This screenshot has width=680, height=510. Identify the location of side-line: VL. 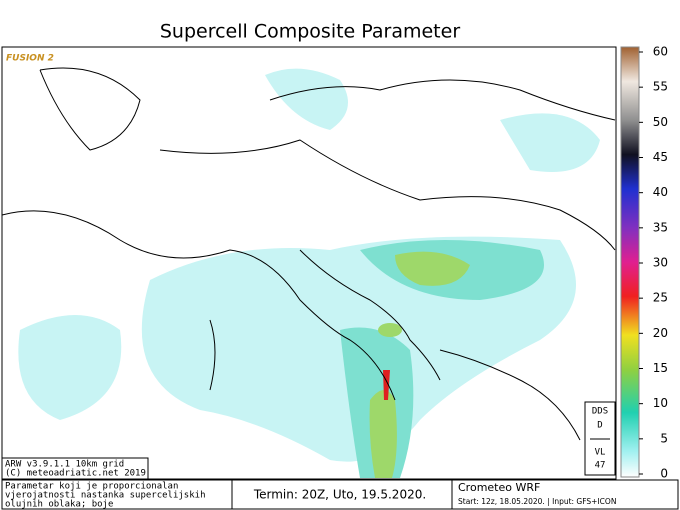
(600, 453).